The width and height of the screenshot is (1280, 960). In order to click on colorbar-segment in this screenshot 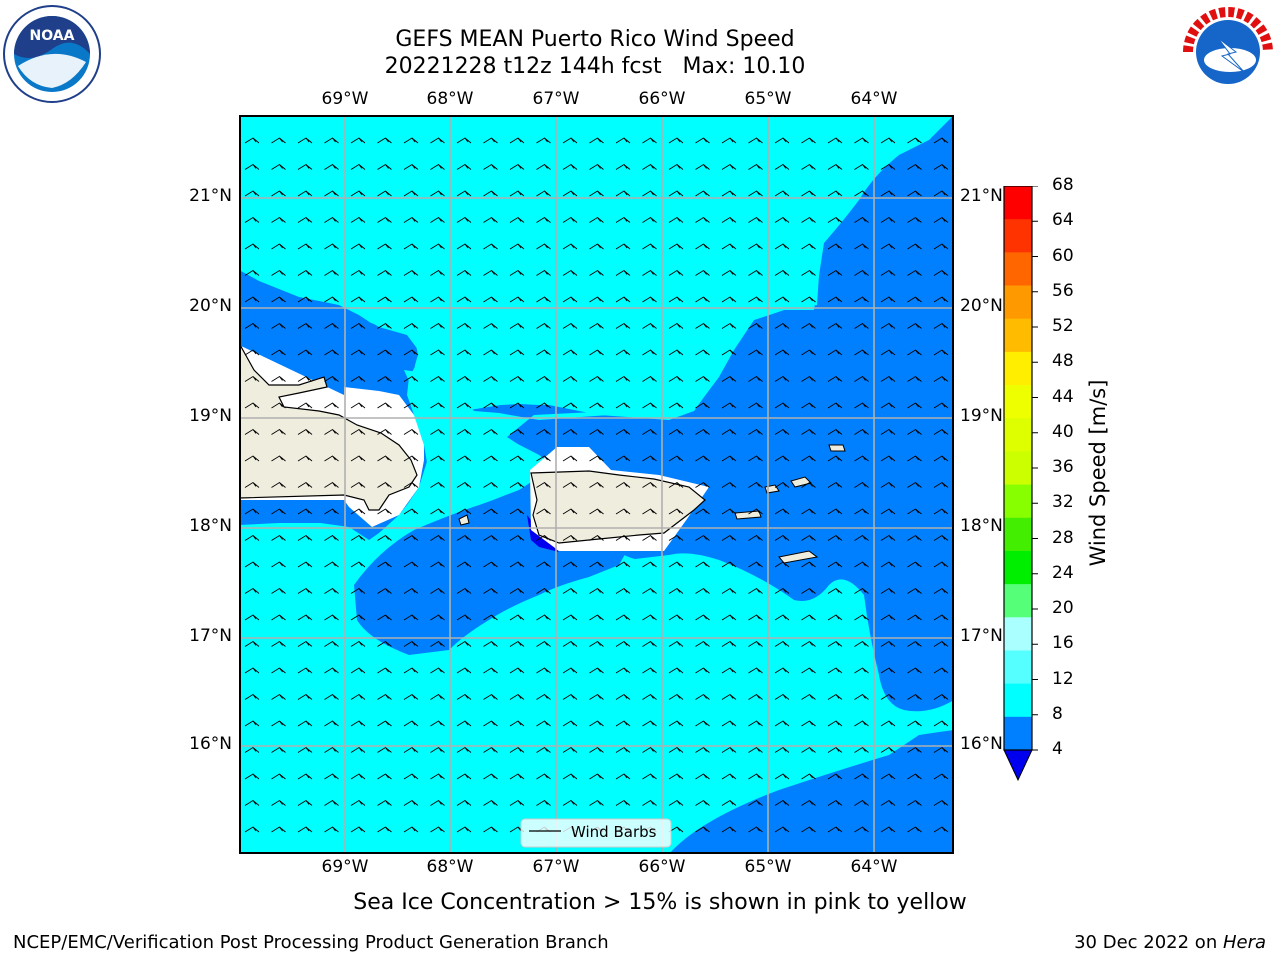, I will do `click(1018, 368)`.